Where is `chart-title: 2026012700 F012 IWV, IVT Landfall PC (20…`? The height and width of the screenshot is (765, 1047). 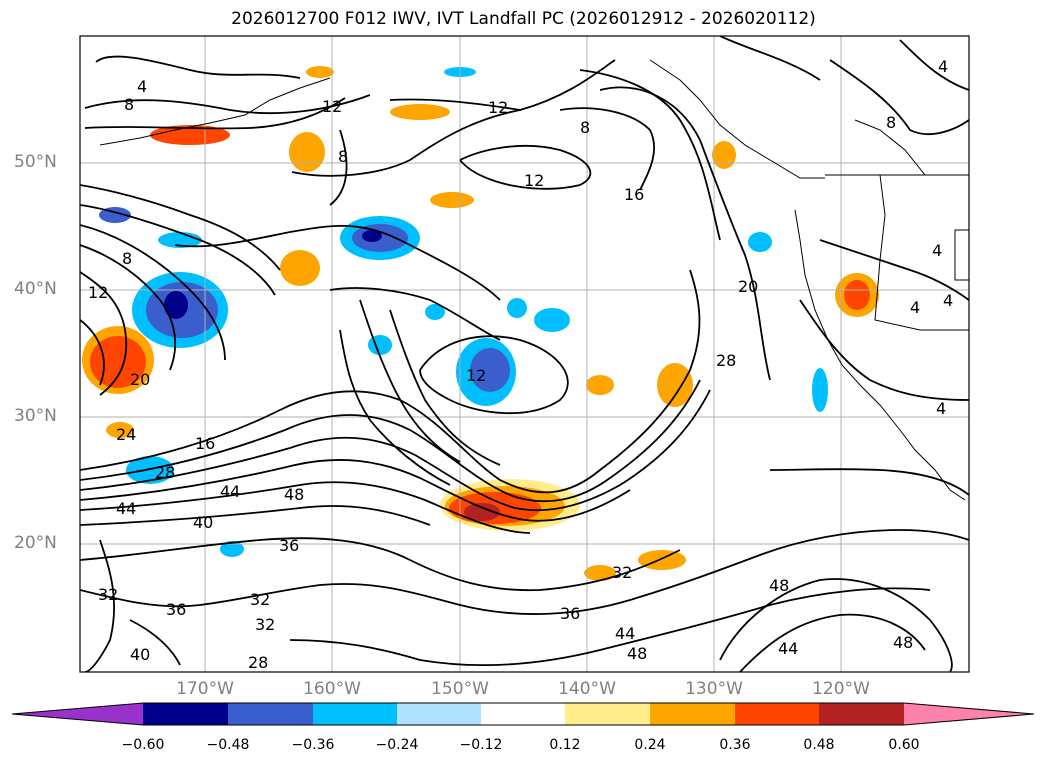 chart-title: 2026012700 F012 IWV, IVT Landfall PC (20… is located at coordinates (523, 19).